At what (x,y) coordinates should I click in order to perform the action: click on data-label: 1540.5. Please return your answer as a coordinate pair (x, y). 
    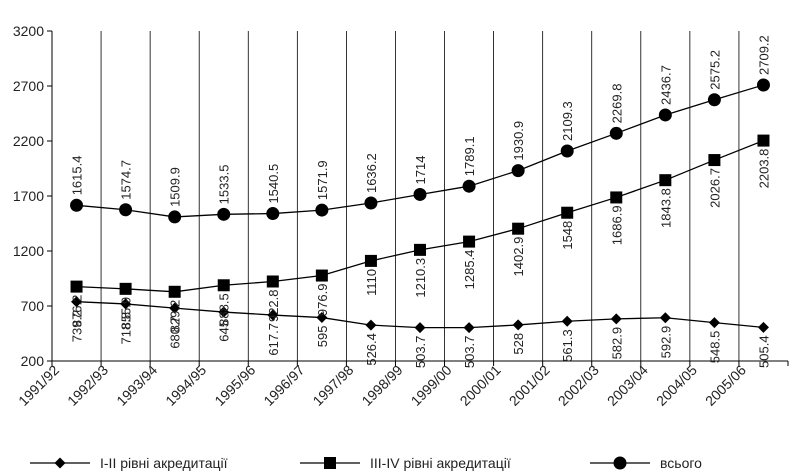
    Looking at the image, I should click on (273, 184).